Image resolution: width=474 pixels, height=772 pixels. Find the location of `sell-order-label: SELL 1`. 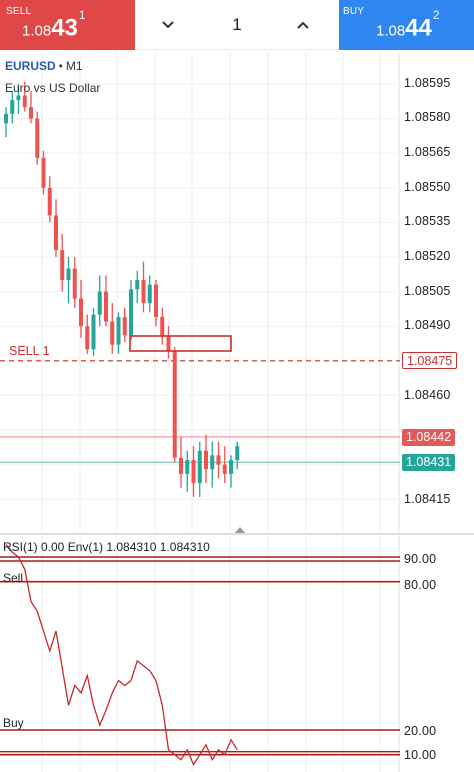

sell-order-label: SELL 1 is located at coordinates (29, 351).